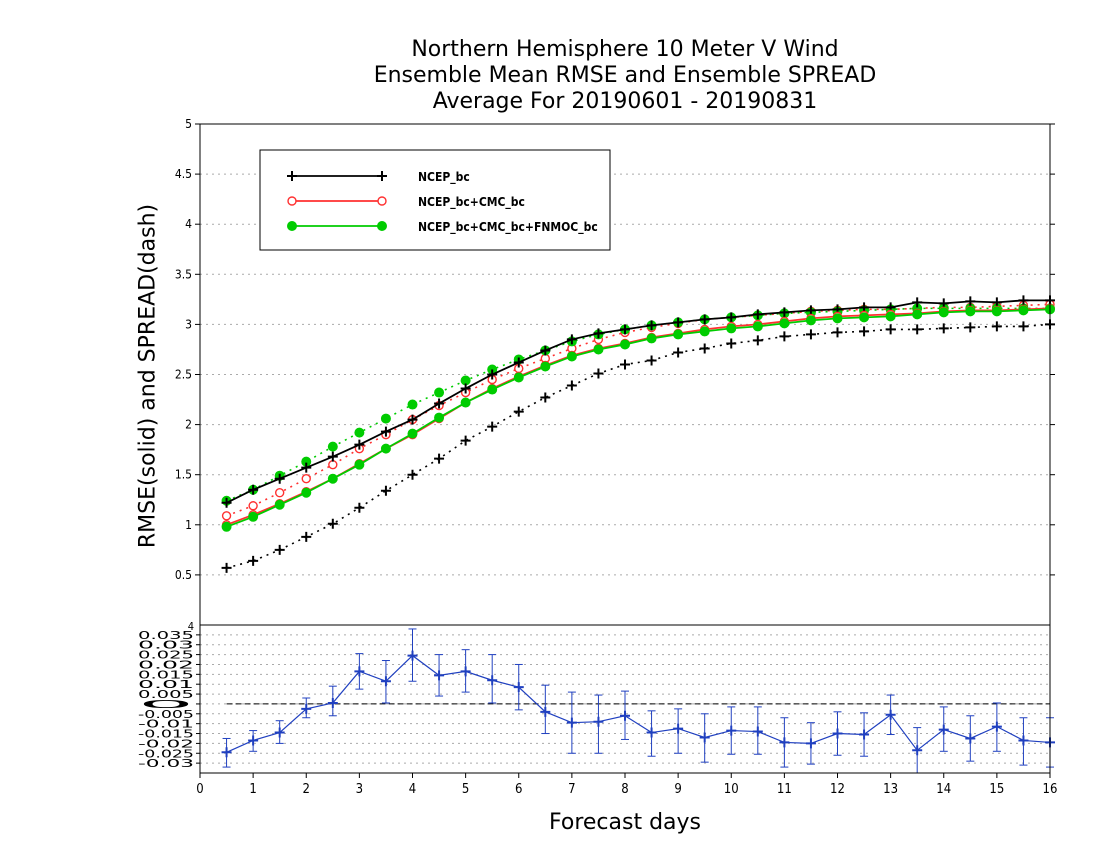 The width and height of the screenshot is (1100, 850). What do you see at coordinates (625, 75) in the screenshot?
I see `chart-title-line-2: Ensemble Mean RMSE and Ensemble SPREAD` at bounding box center [625, 75].